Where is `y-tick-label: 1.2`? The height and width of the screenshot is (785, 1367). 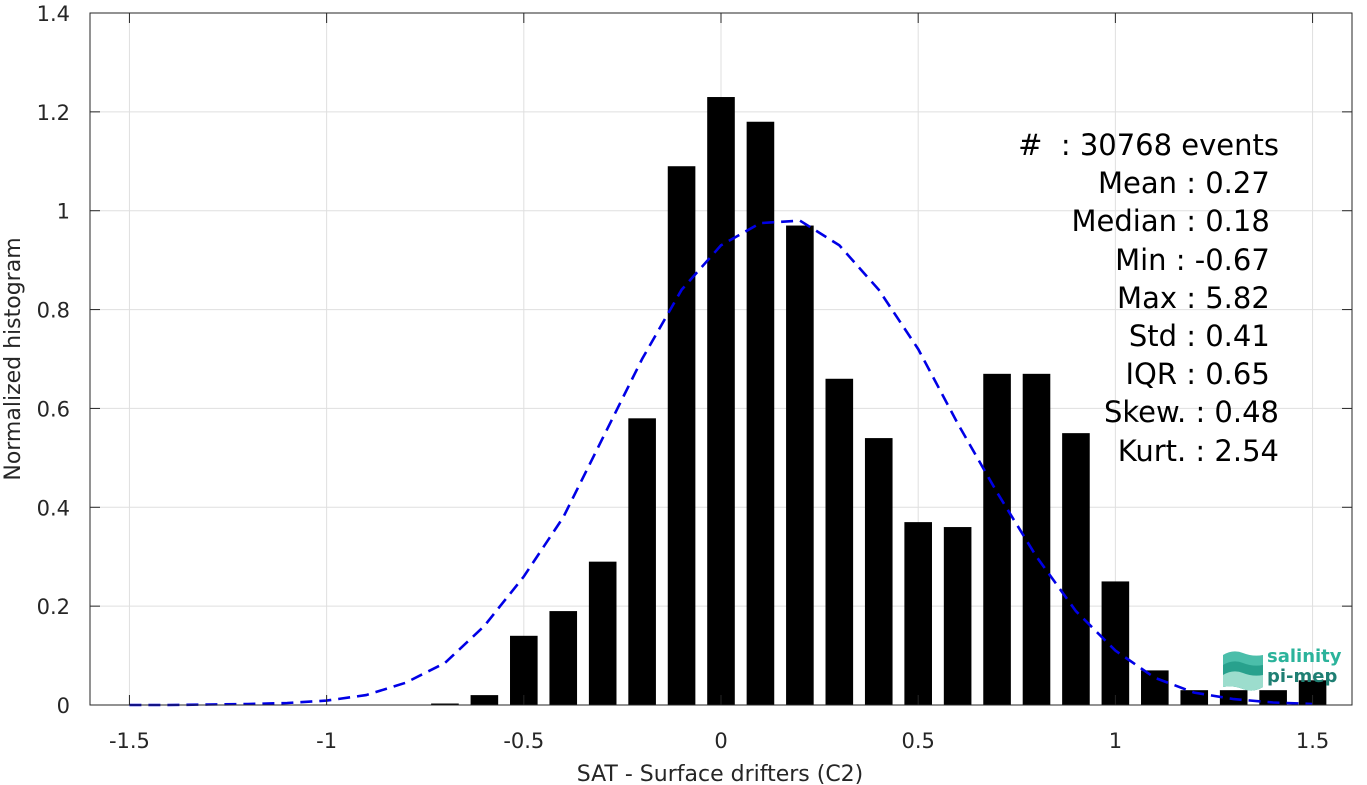 y-tick-label: 1.2 is located at coordinates (53, 113).